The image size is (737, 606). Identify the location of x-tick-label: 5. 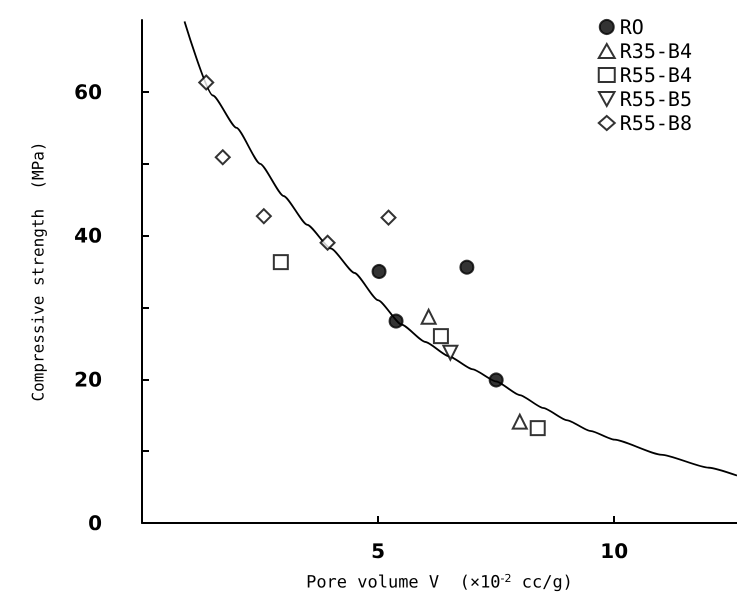
(378, 551).